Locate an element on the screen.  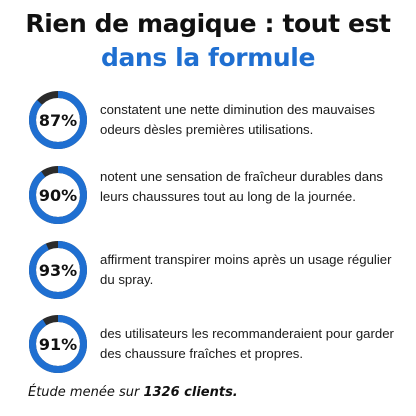
percent-label: 91% is located at coordinates (58, 344).